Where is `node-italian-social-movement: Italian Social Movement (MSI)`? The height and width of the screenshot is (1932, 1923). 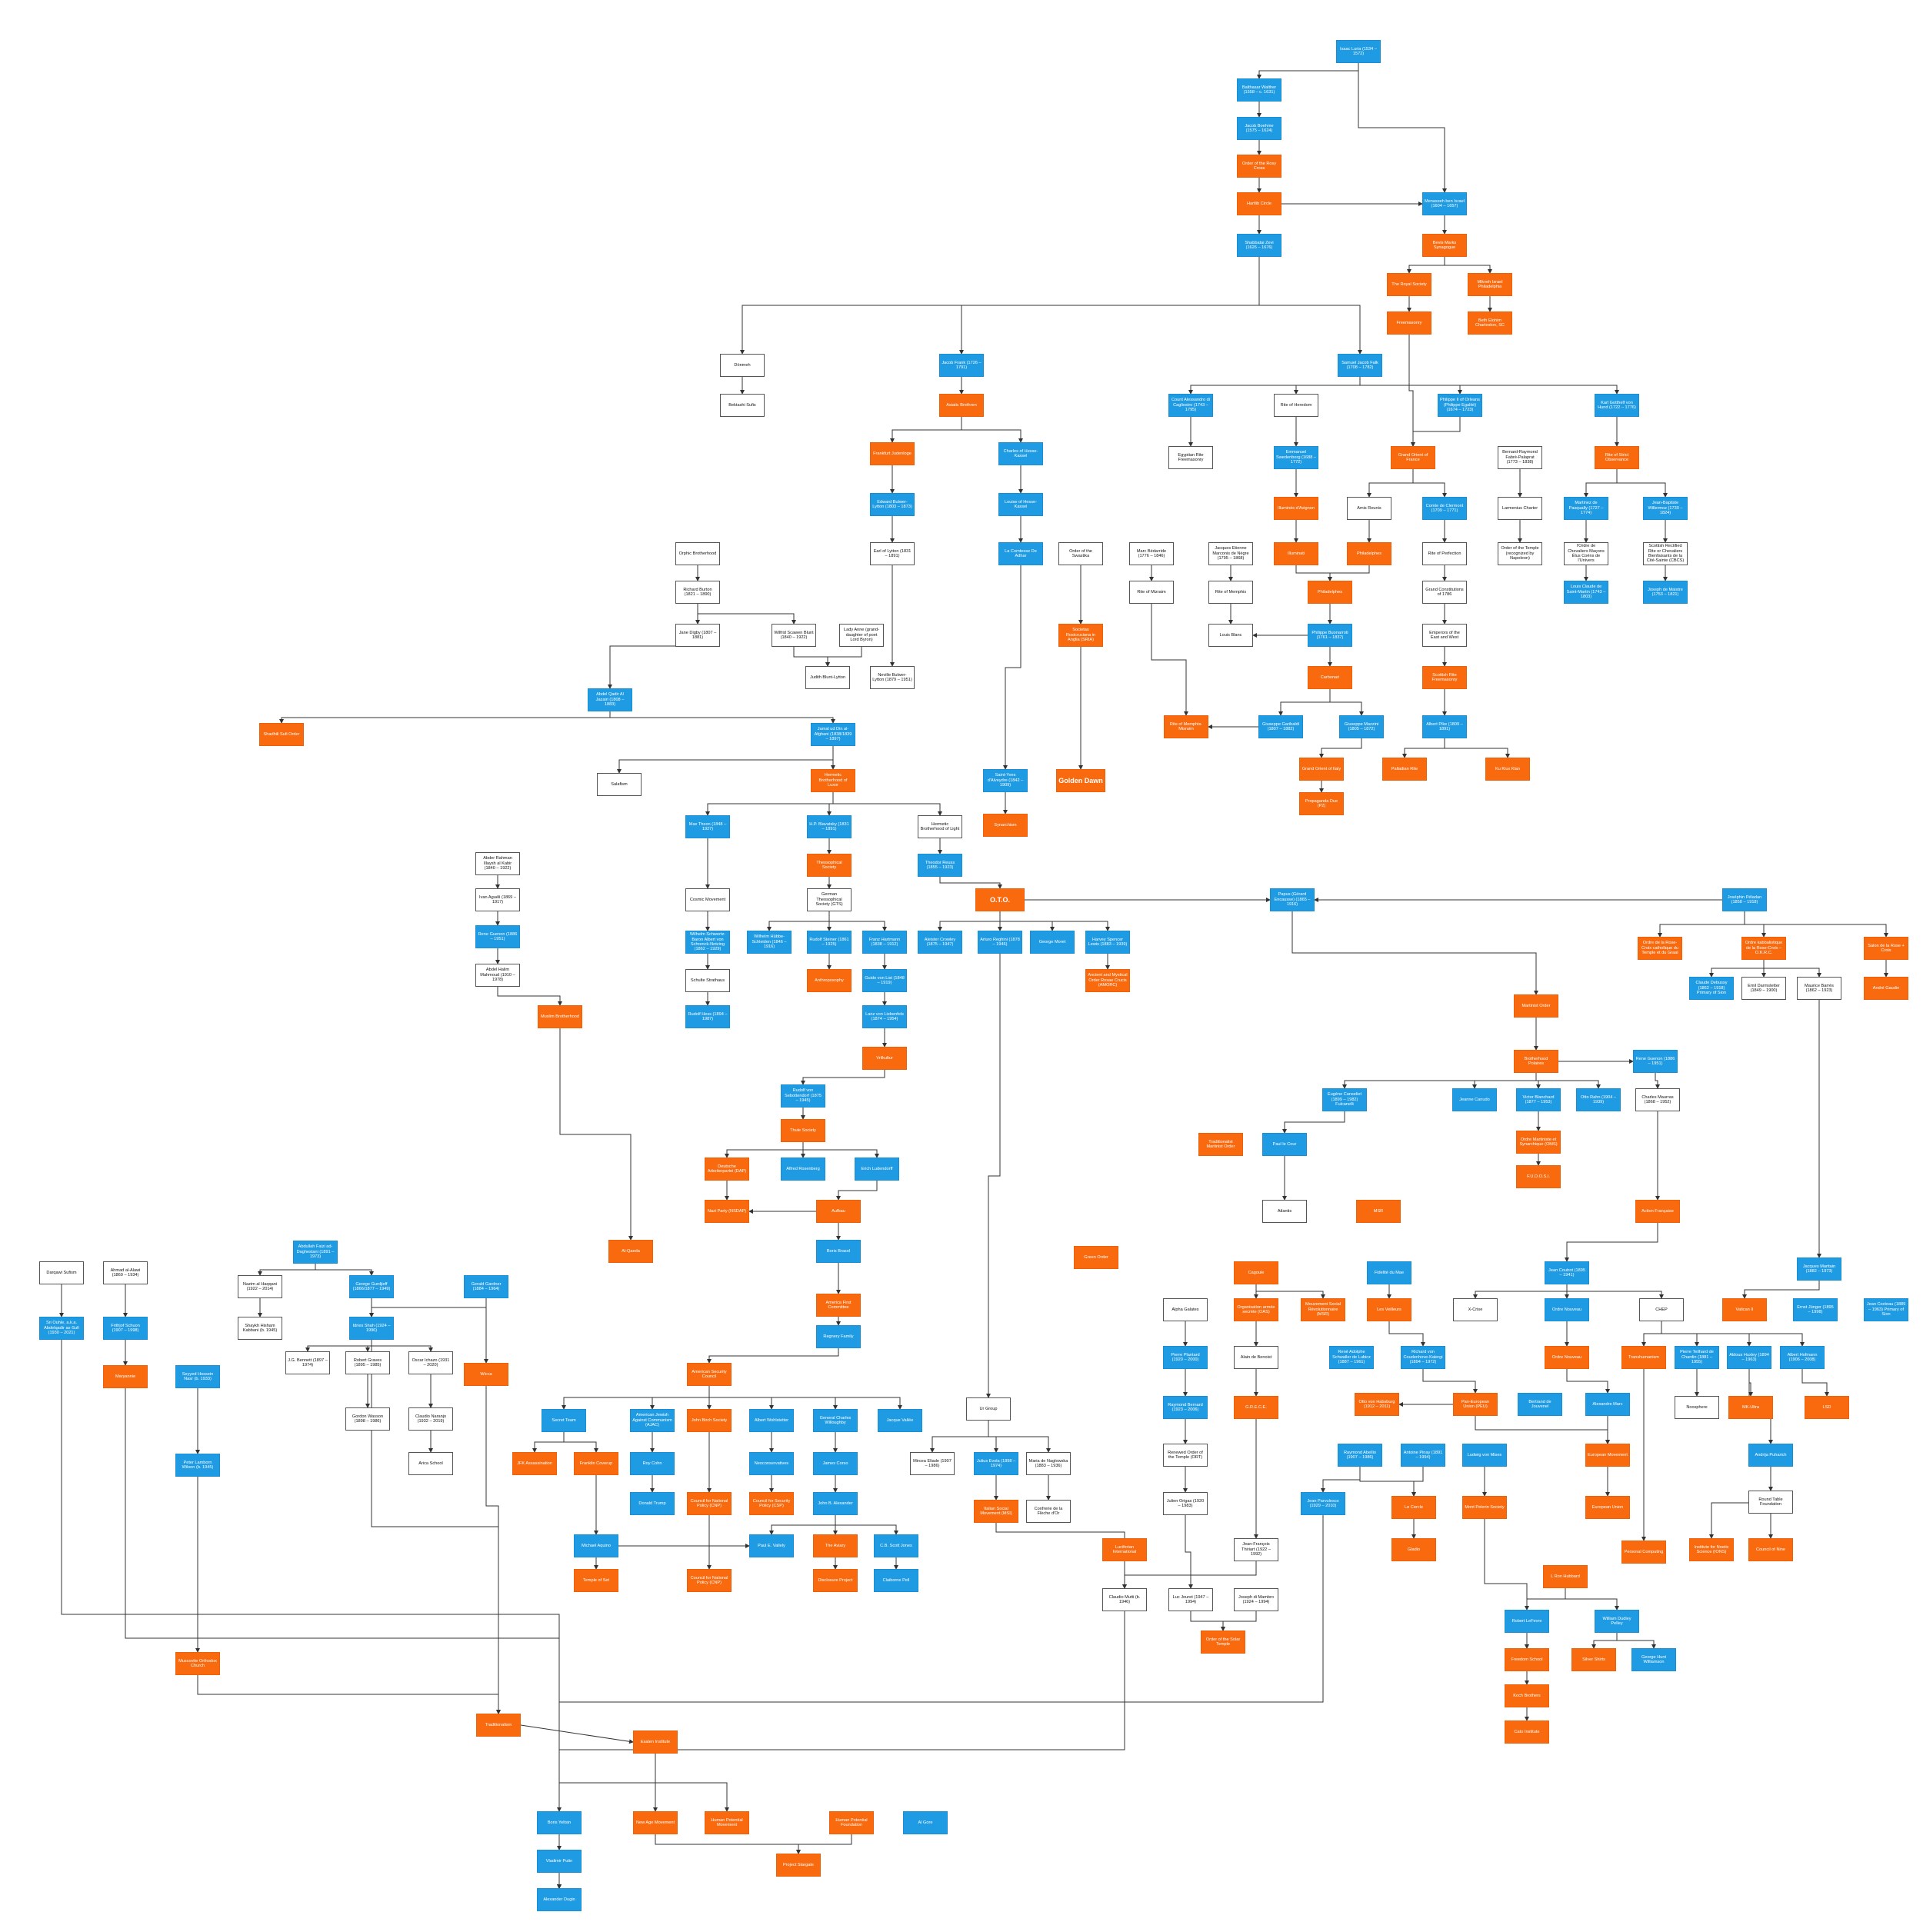 node-italian-social-movement: Italian Social Movement (MSI) is located at coordinates (996, 1511).